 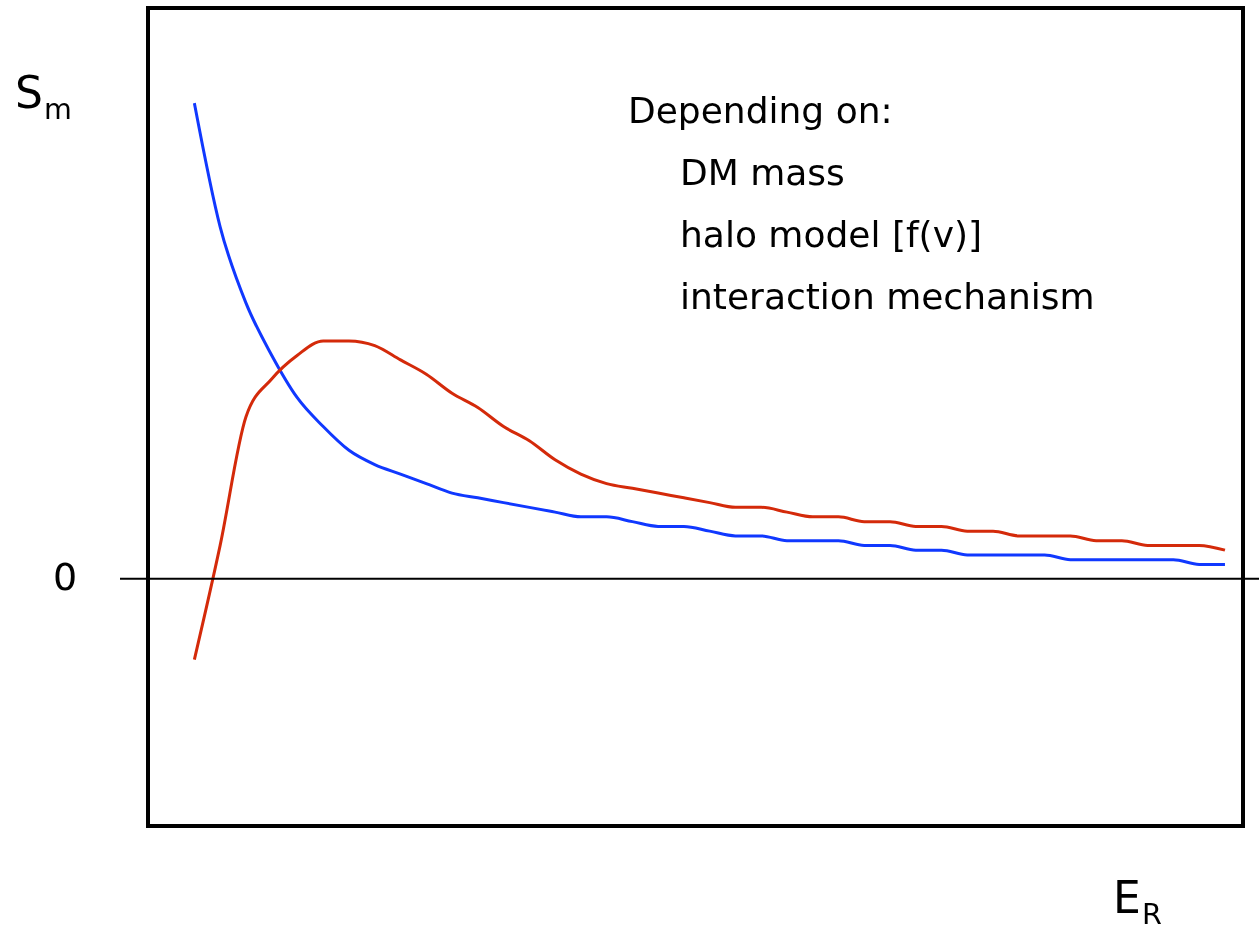 What do you see at coordinates (762, 172) in the screenshot?
I see `annotation: DM mass` at bounding box center [762, 172].